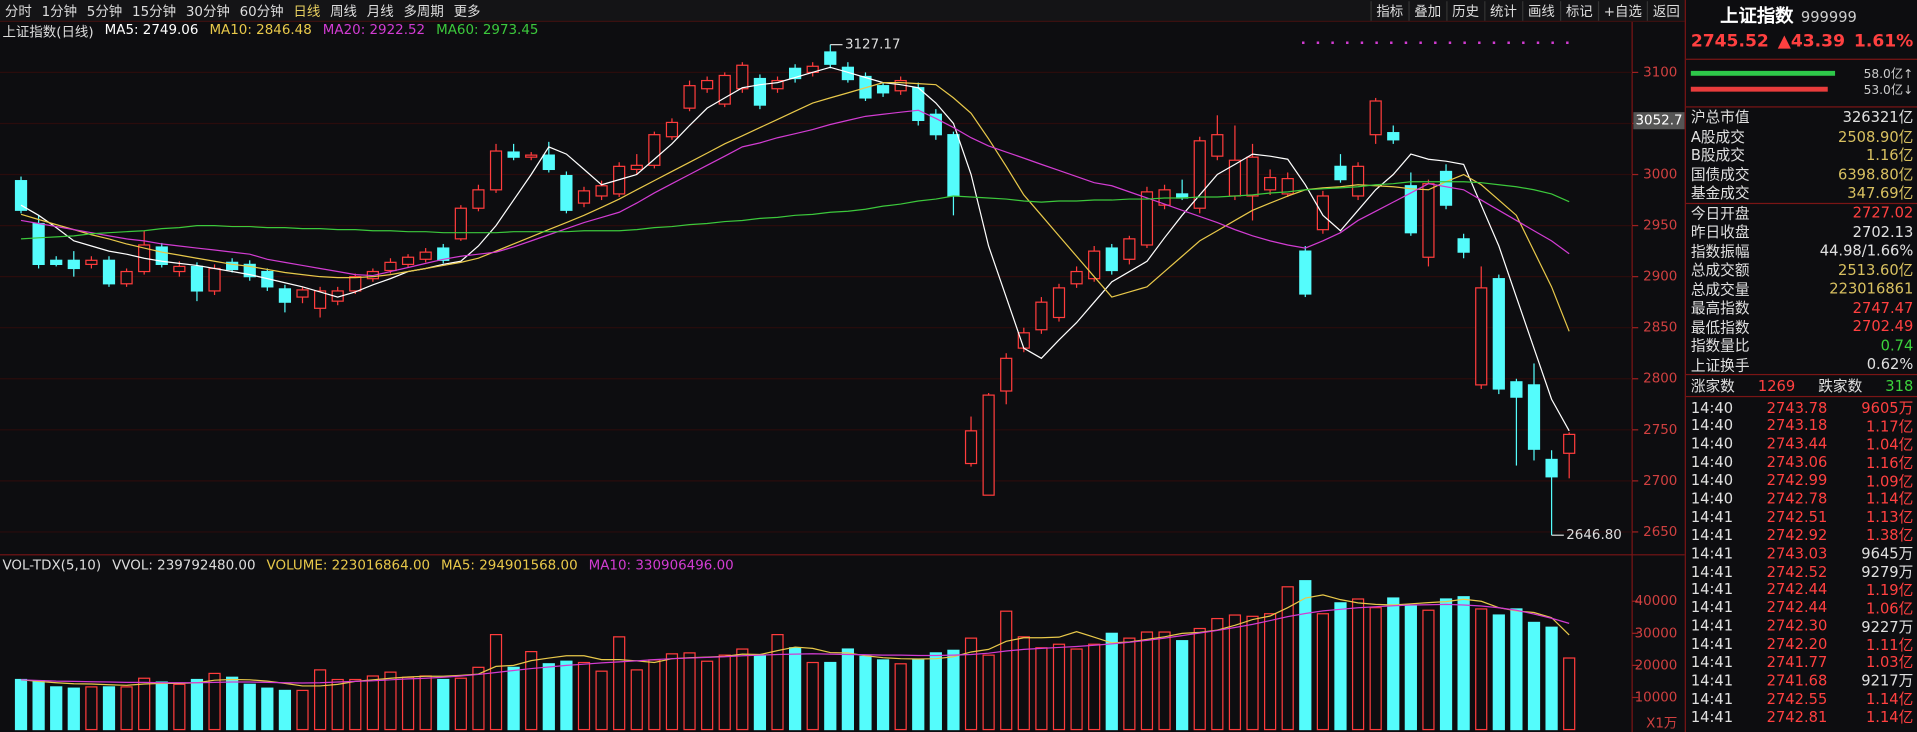 The height and width of the screenshot is (732, 1917). I want to click on breadth-value: 318, so click(1899, 385).